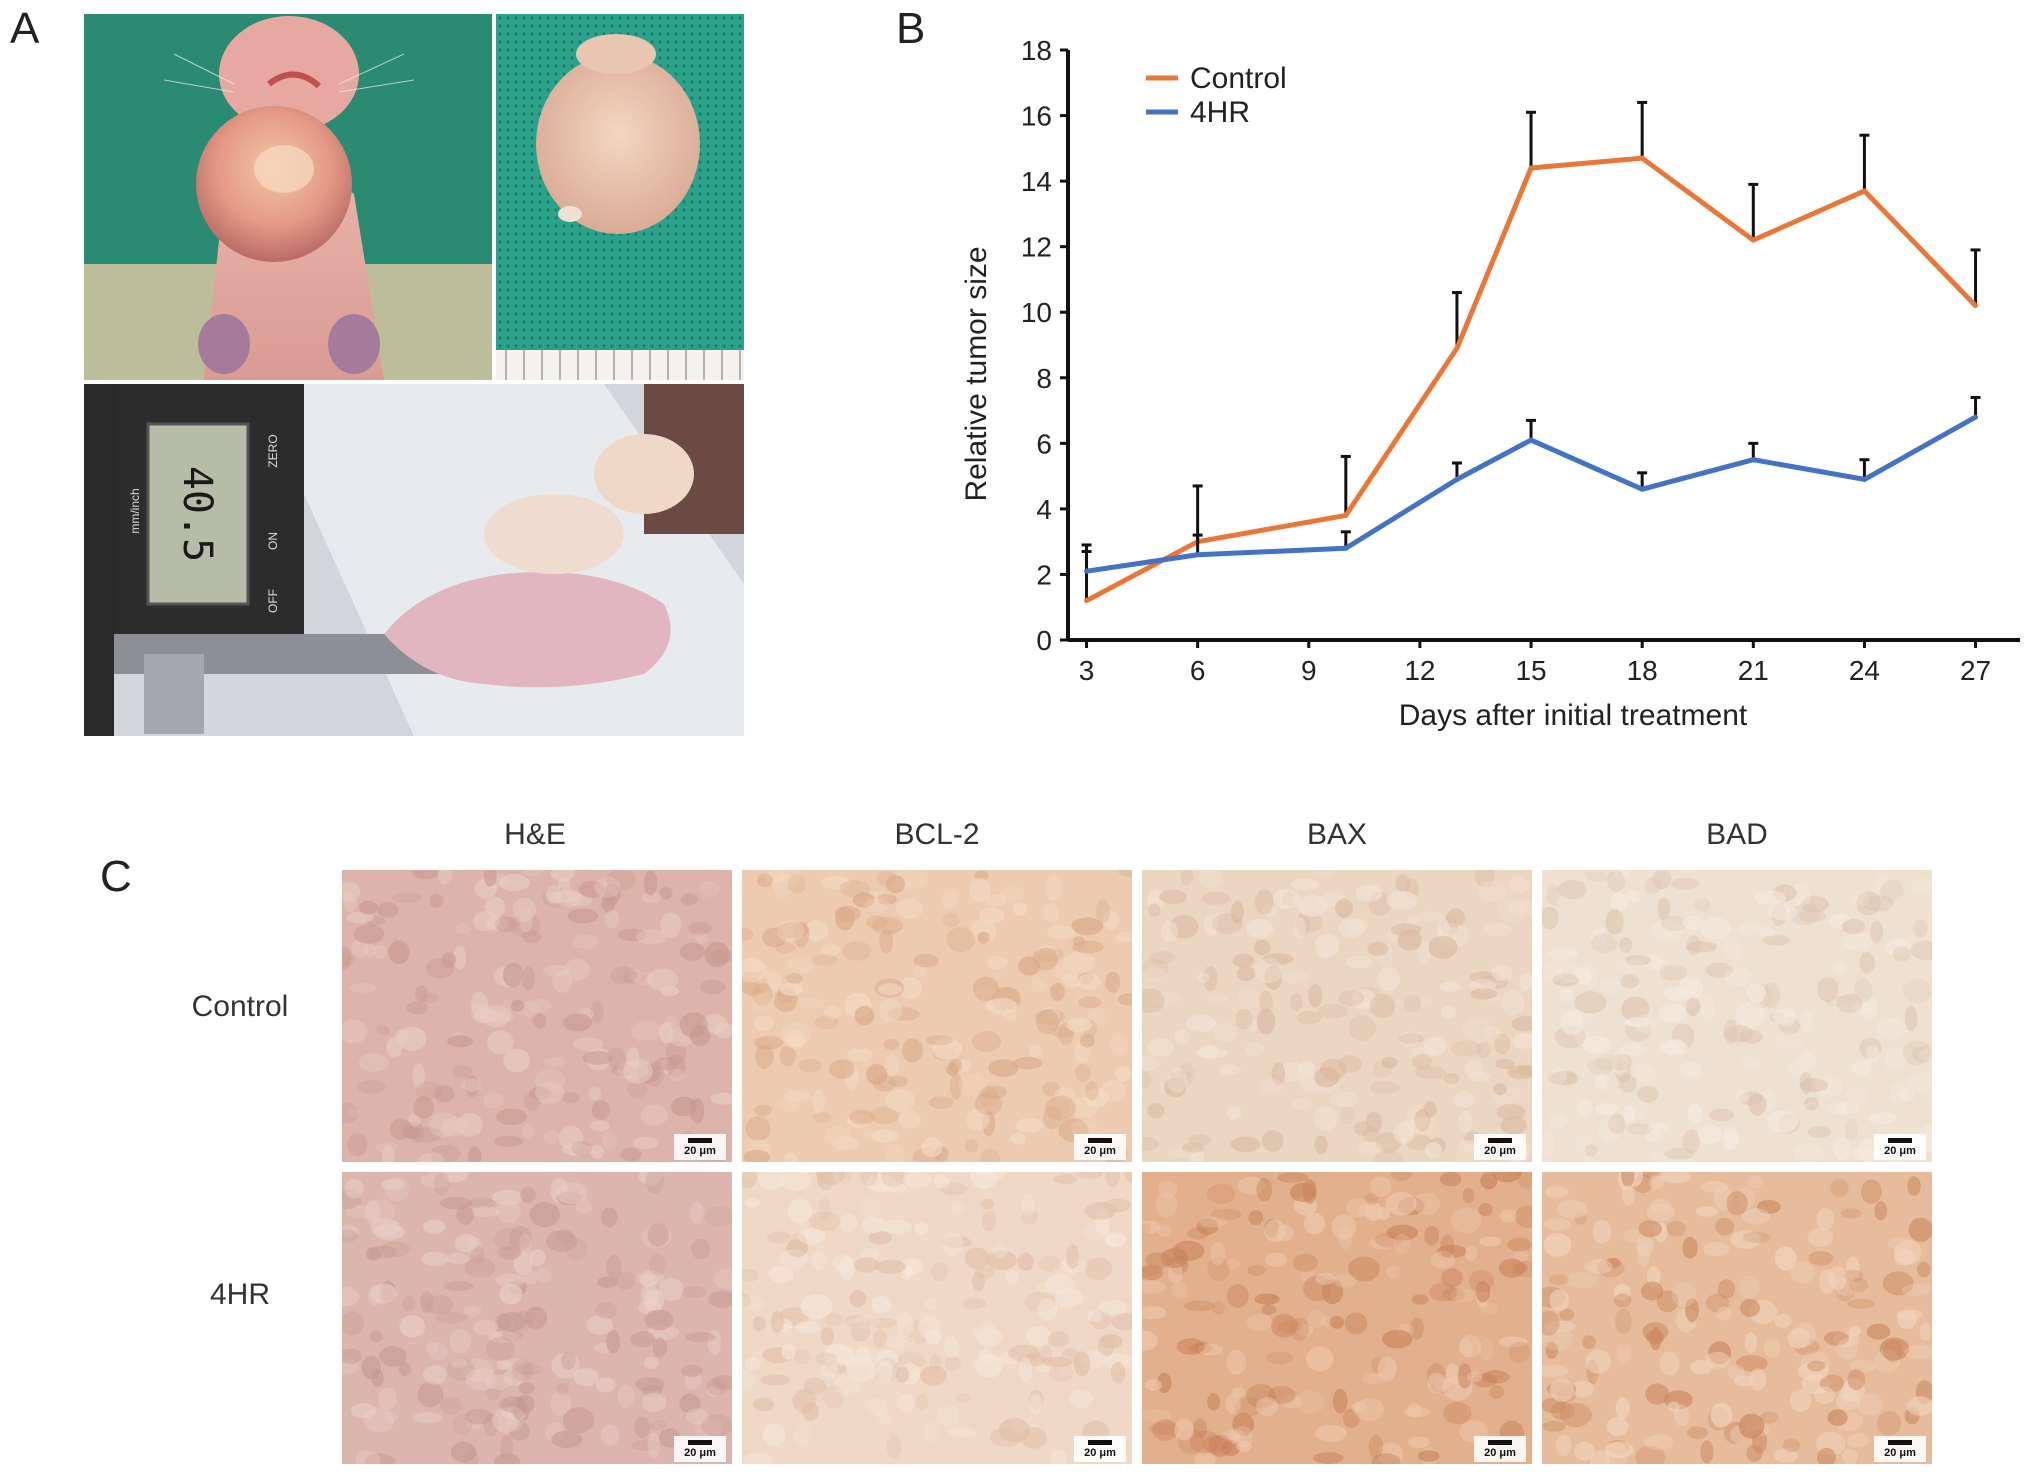  What do you see at coordinates (25, 28) in the screenshot?
I see `panel-a-letter: A` at bounding box center [25, 28].